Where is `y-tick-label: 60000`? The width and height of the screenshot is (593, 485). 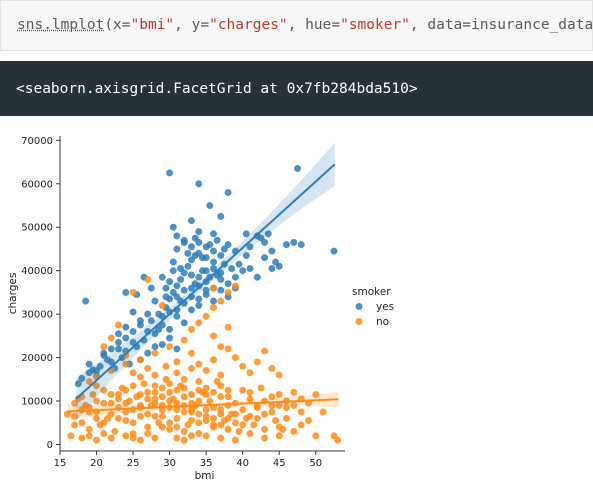 y-tick-label: 60000 is located at coordinates (37, 184).